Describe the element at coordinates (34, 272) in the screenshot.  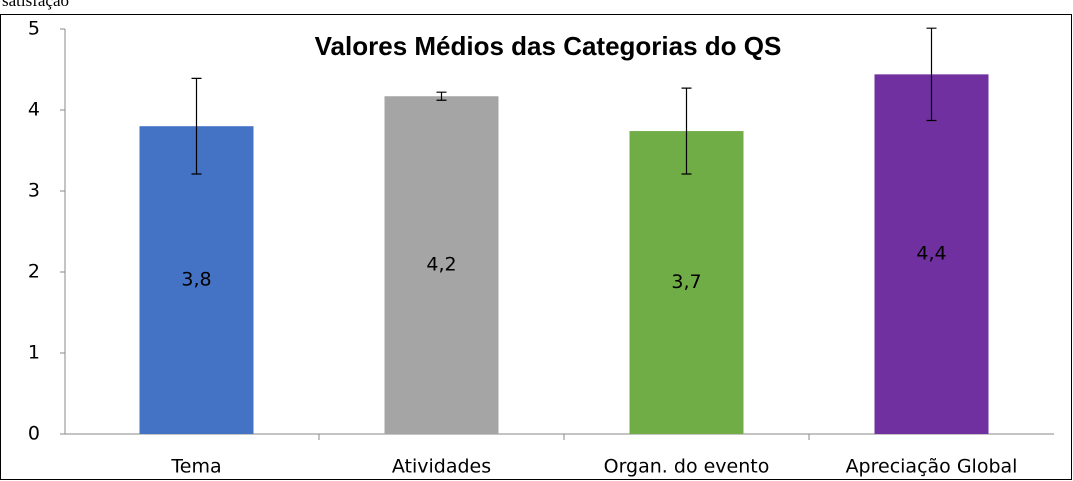
I see `y-tick-label: 2` at that location.